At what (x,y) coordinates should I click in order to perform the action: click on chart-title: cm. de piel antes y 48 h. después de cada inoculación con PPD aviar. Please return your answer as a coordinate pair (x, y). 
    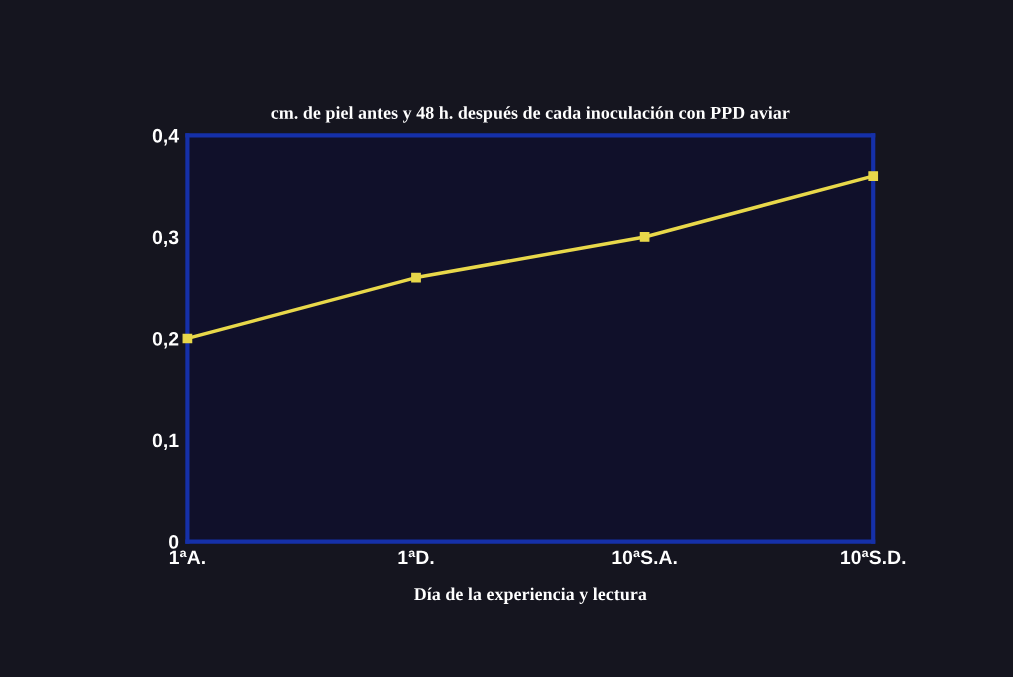
    Looking at the image, I should click on (530, 114).